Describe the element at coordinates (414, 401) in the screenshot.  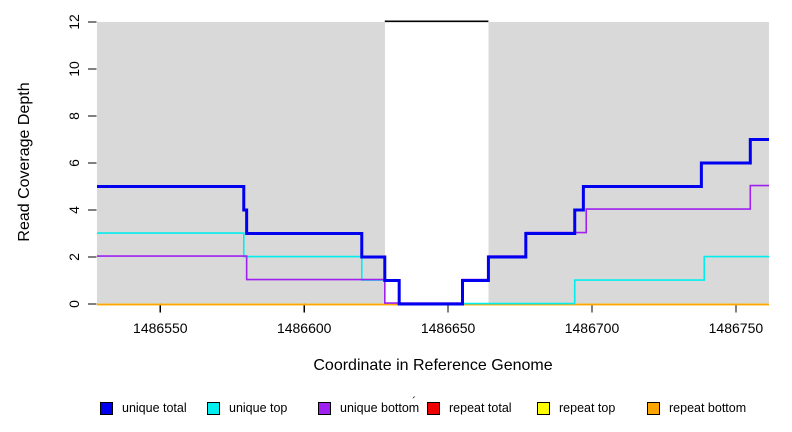
I see `stray-mark: ´` at that location.